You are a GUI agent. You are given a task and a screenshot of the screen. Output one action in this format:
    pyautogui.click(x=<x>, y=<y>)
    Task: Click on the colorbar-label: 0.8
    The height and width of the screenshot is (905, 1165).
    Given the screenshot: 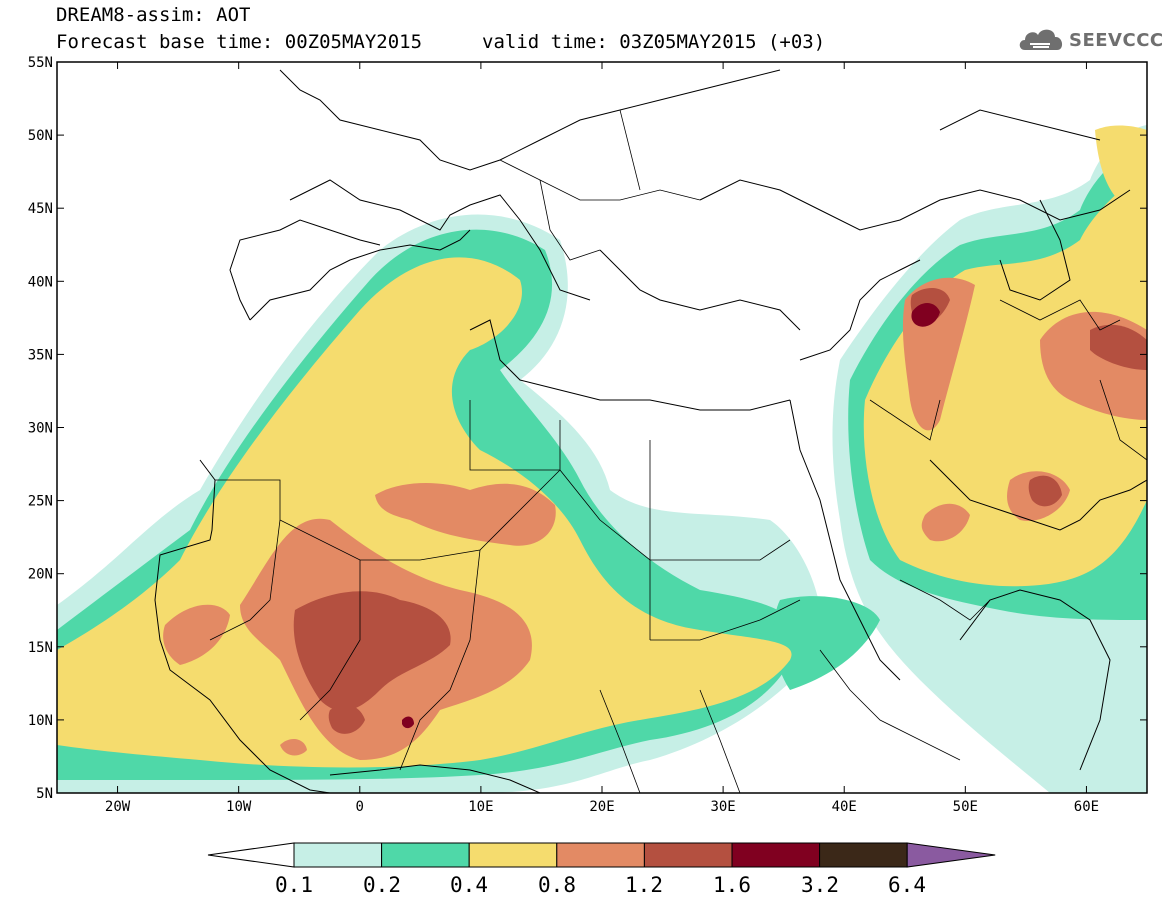 What is the action you would take?
    pyautogui.click(x=557, y=885)
    